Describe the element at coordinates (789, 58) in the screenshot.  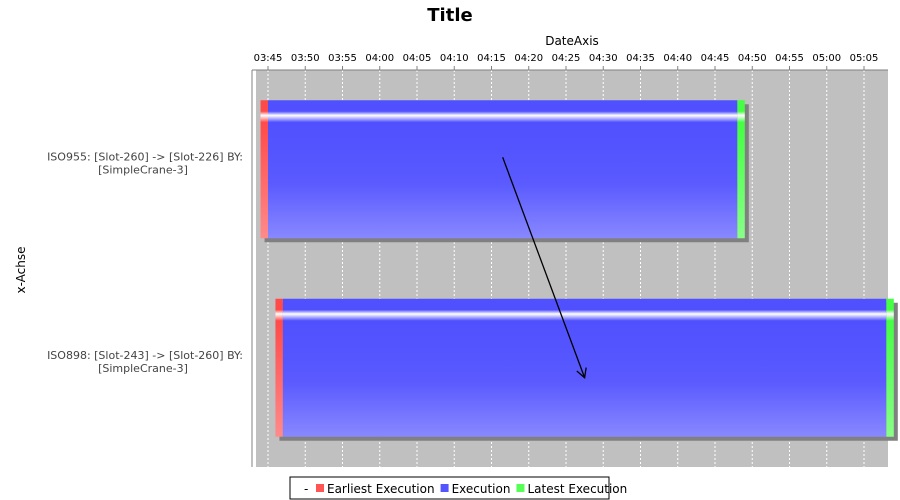
I see `x-tick-label: 04:55` at that location.